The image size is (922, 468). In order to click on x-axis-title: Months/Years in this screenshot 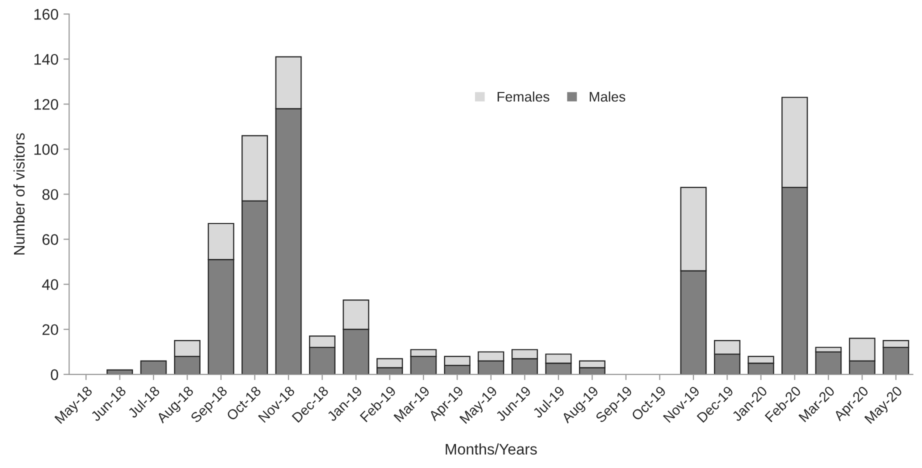, I will do `click(491, 449)`.